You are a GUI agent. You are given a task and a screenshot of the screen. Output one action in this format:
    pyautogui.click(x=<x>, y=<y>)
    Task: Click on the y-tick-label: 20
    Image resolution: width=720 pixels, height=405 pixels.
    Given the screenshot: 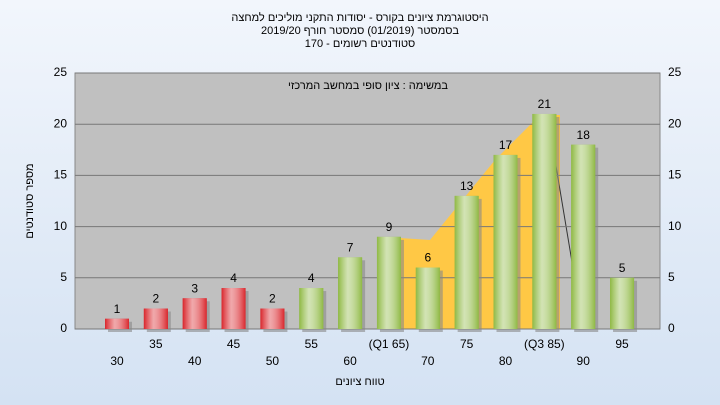 What is the action you would take?
    pyautogui.click(x=61, y=123)
    